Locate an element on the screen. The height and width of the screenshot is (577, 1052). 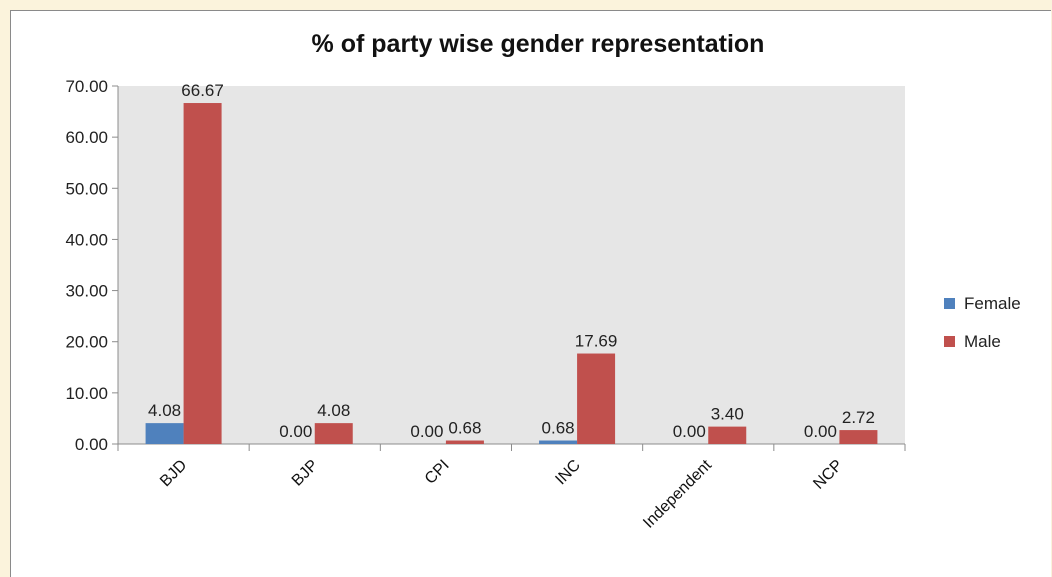
data-label-male: 0.68 is located at coordinates (464, 428).